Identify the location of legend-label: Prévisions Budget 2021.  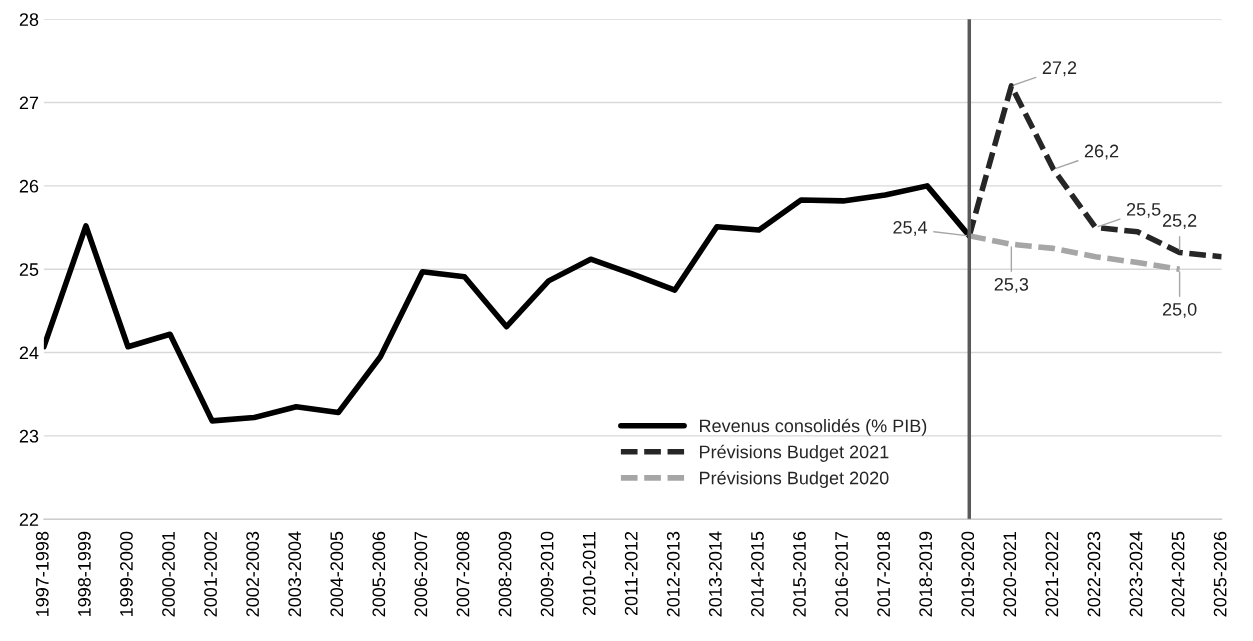
(794, 453).